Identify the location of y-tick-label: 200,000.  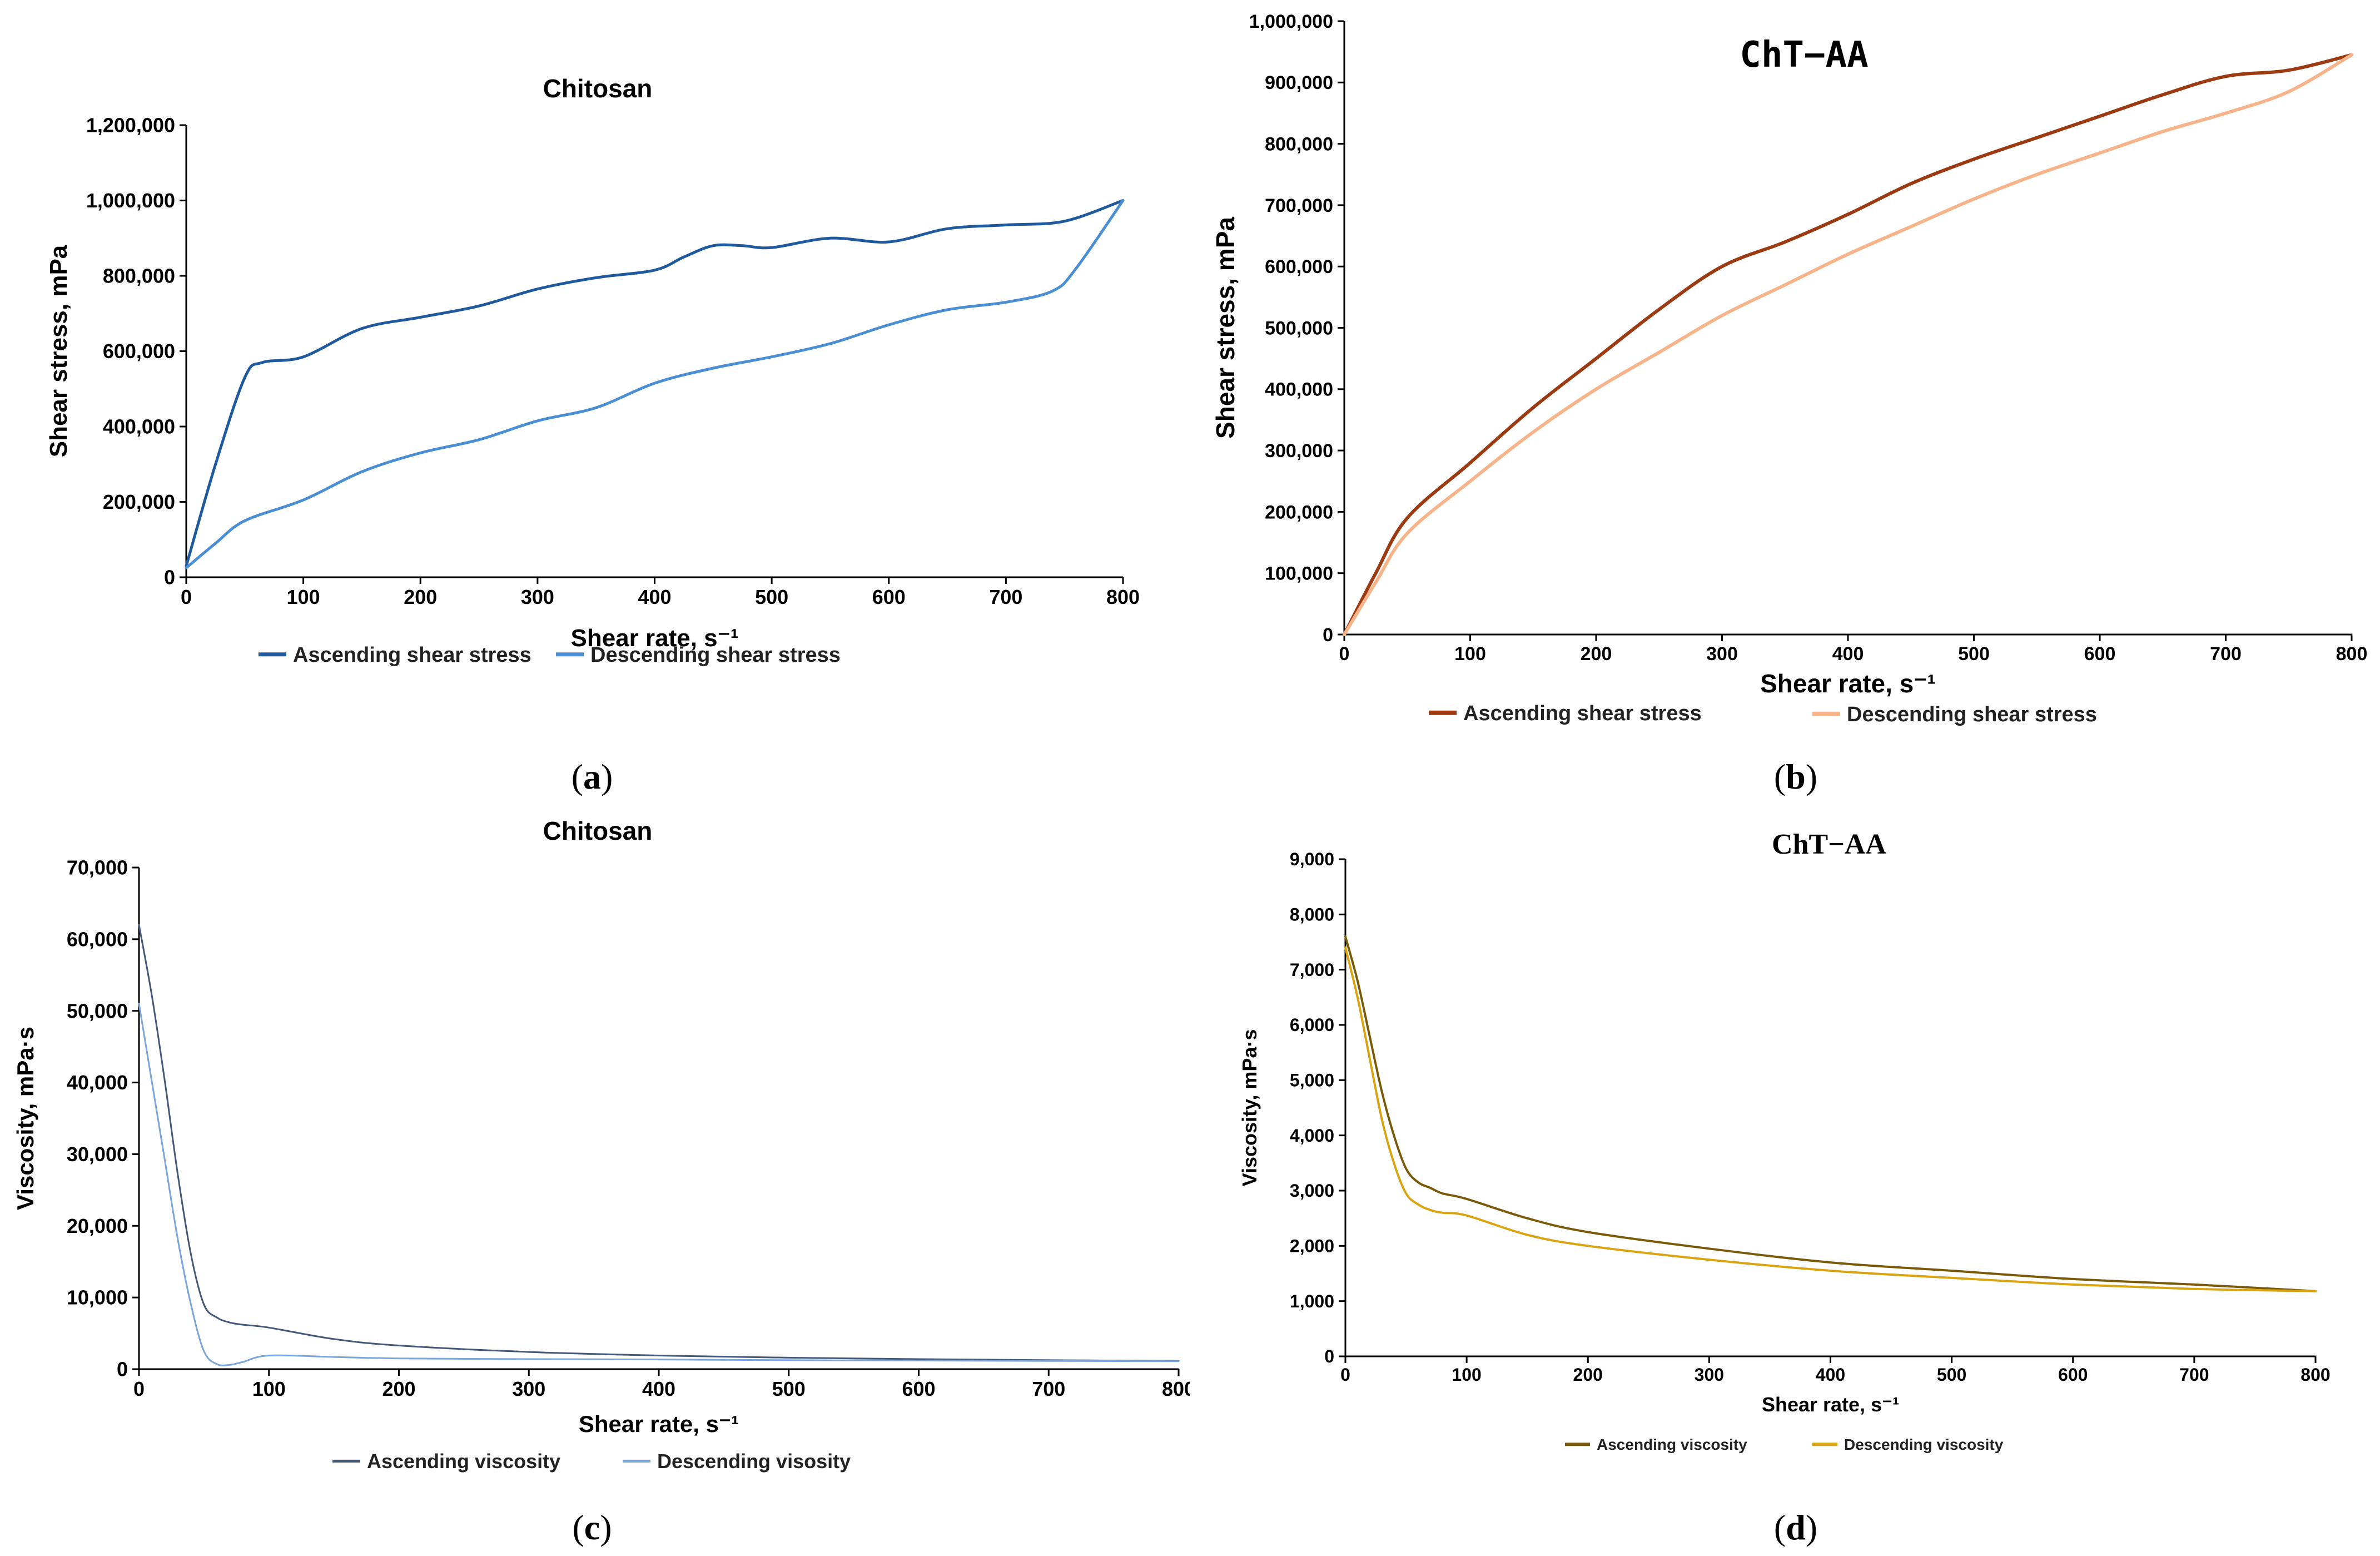
(1299, 512).